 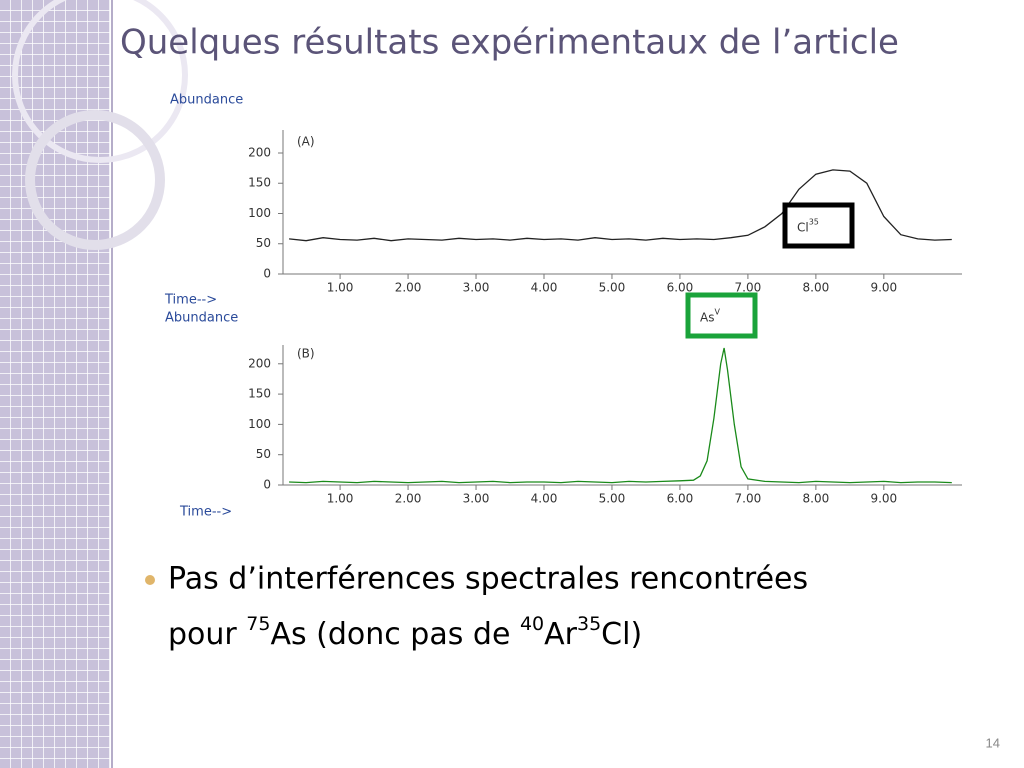 What do you see at coordinates (561, 634) in the screenshot?
I see `text-run: Ar` at bounding box center [561, 634].